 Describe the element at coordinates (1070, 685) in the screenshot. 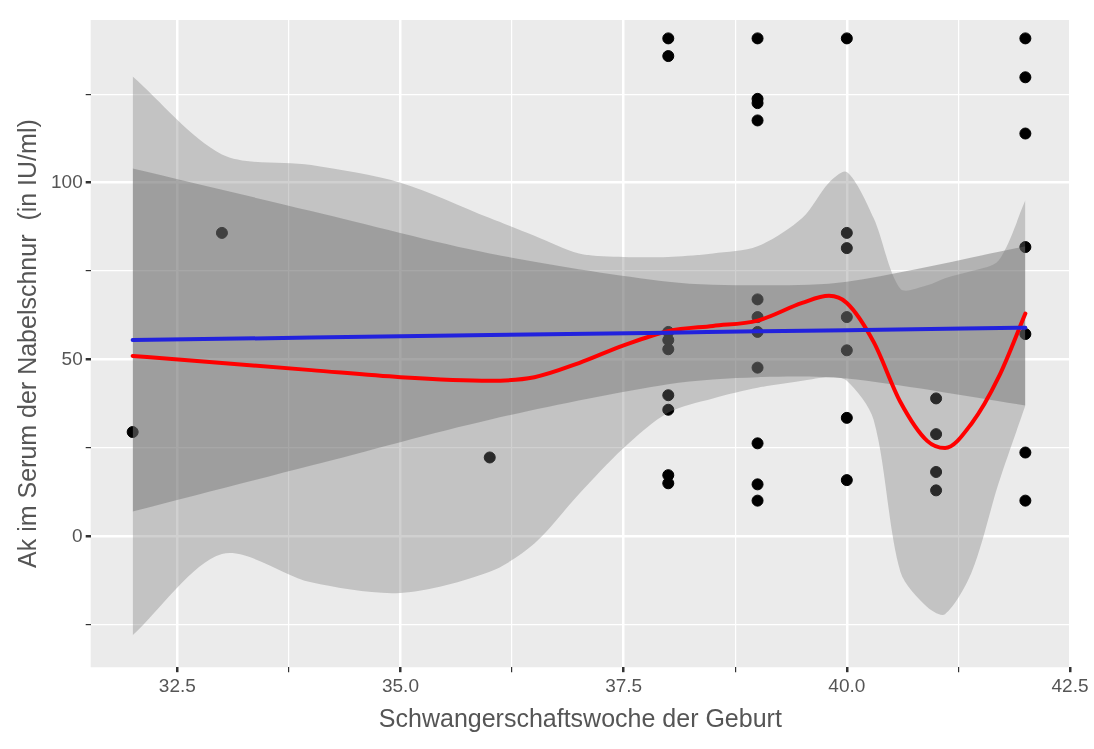

I see `x-tick-label: 42.5` at that location.